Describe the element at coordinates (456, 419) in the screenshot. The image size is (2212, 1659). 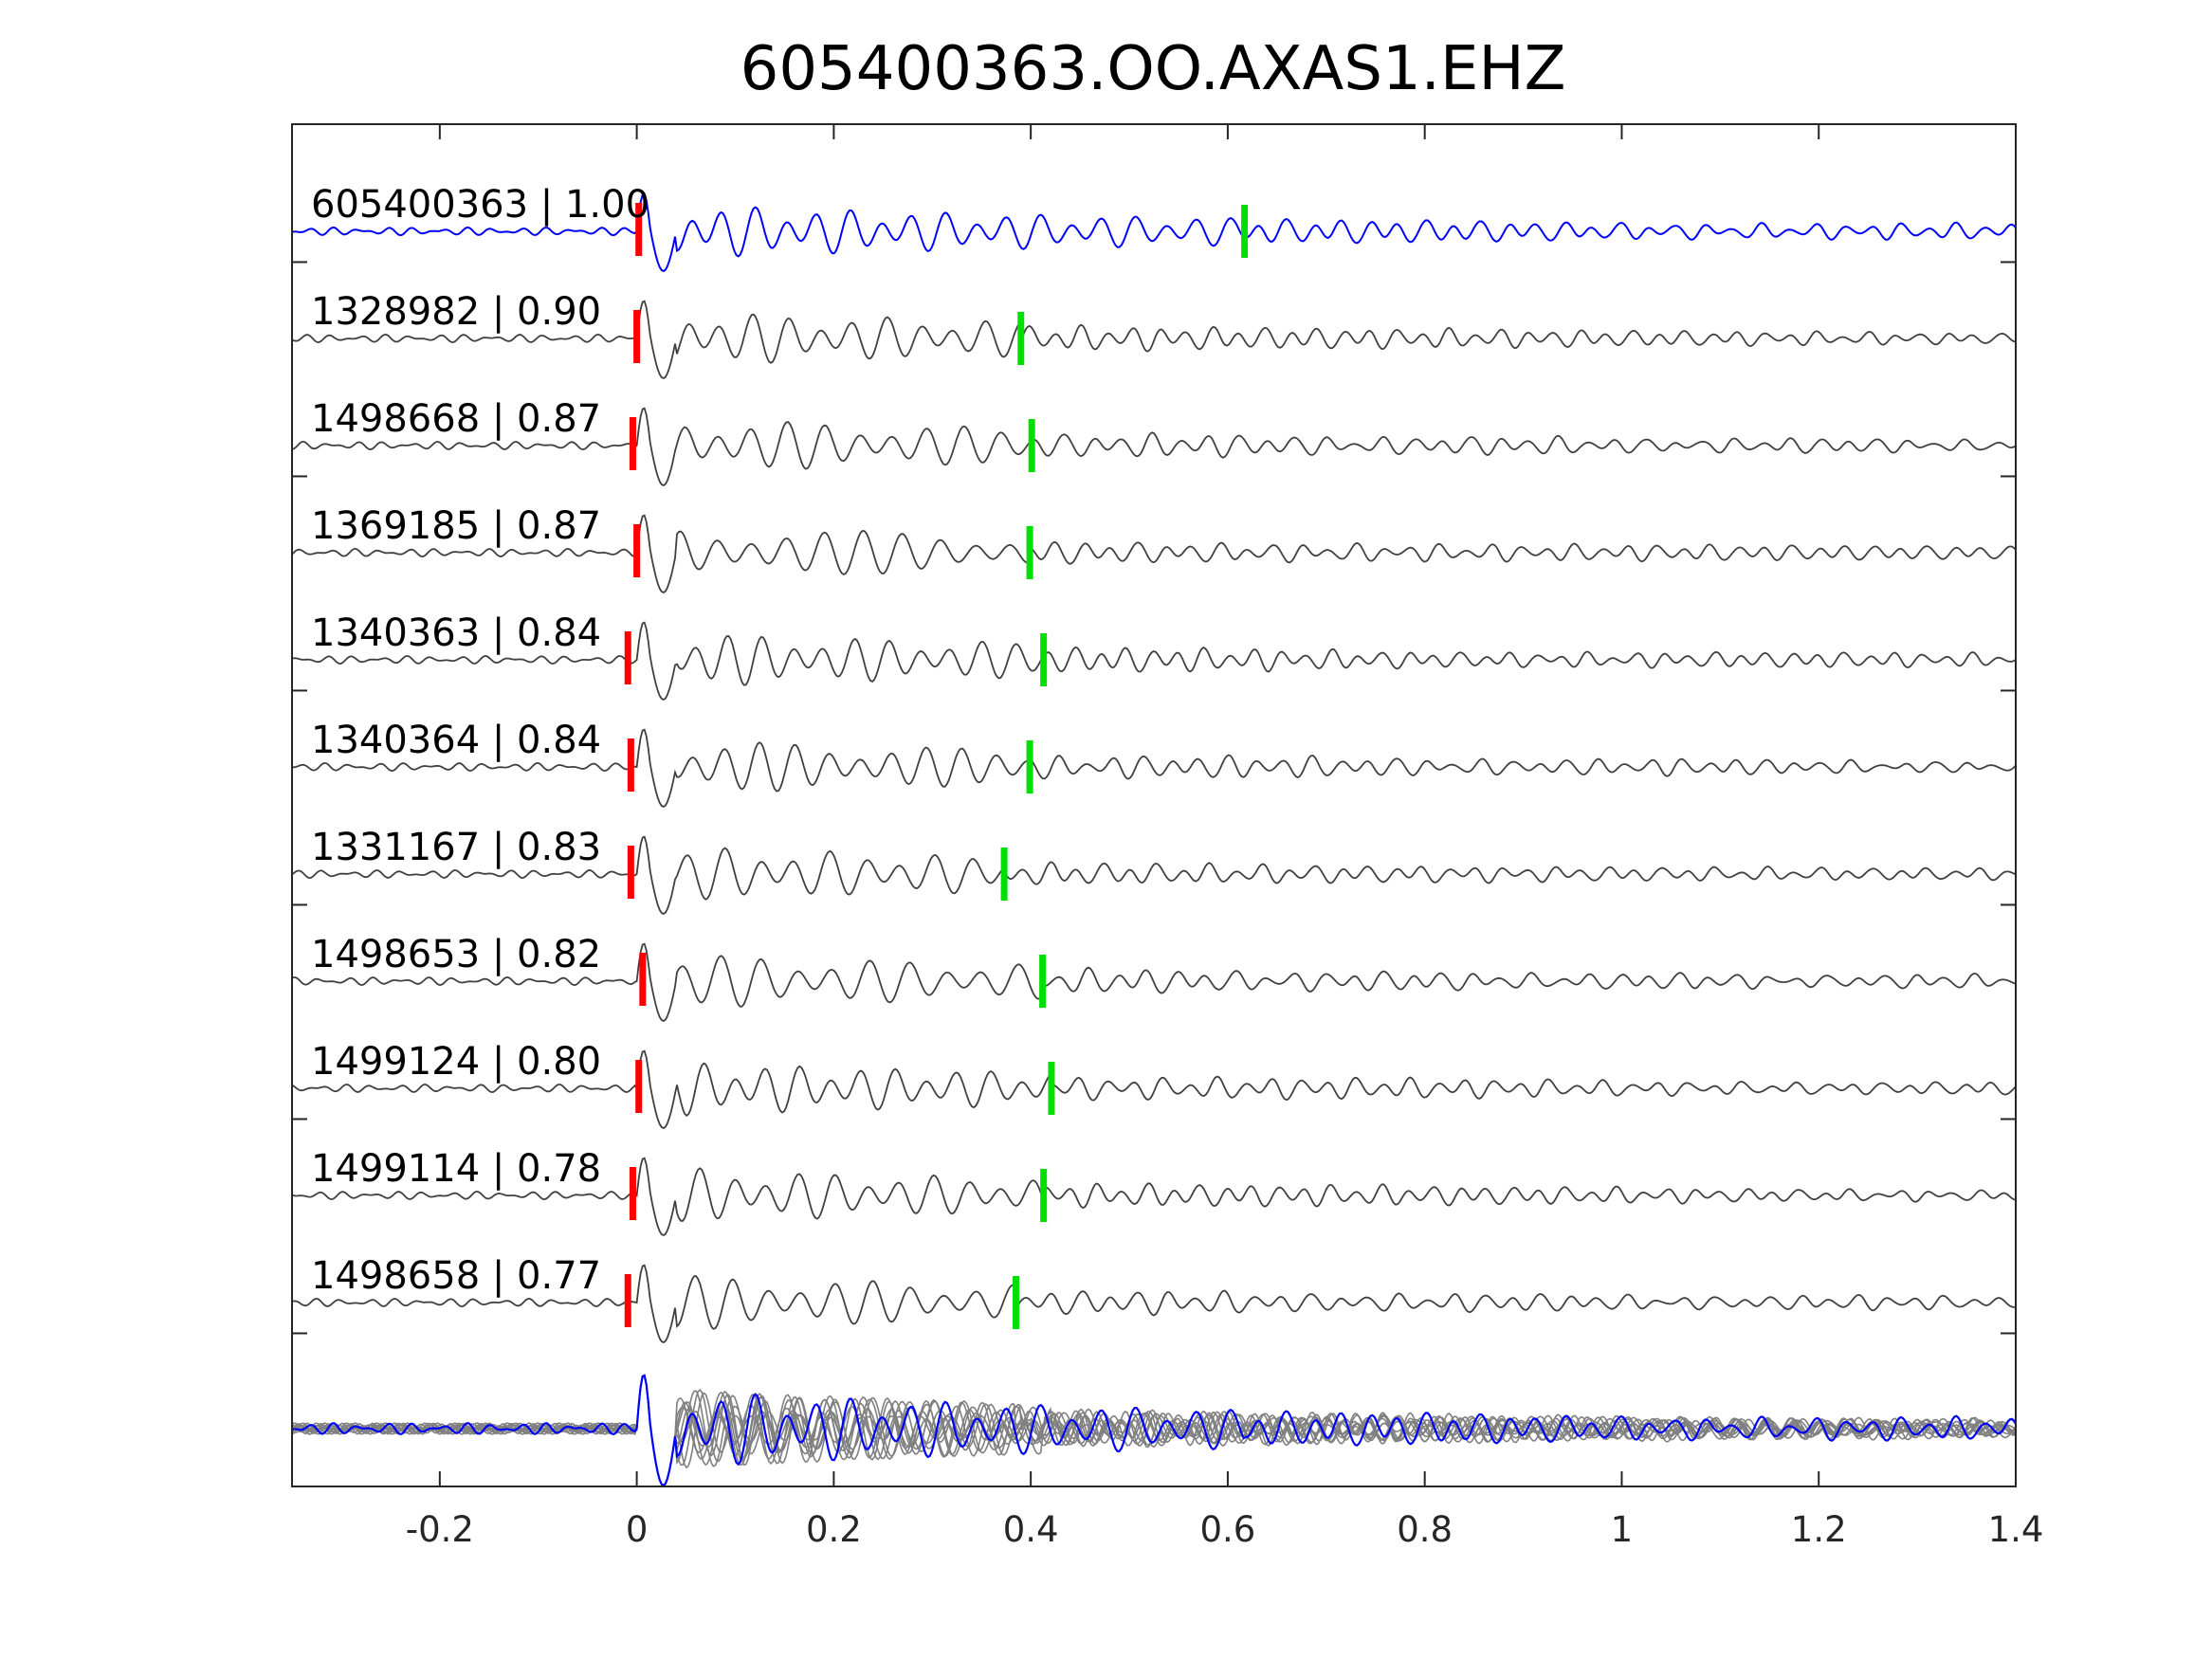
I see `trace-label-1498668: 1498668 | 0.87` at that location.